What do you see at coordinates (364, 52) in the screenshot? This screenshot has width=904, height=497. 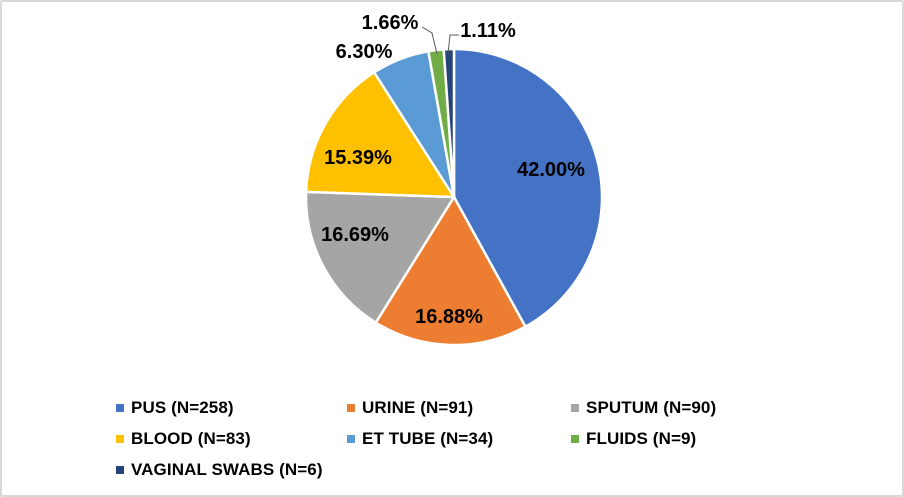 I see `data-label-et-tube: 6.30%` at bounding box center [364, 52].